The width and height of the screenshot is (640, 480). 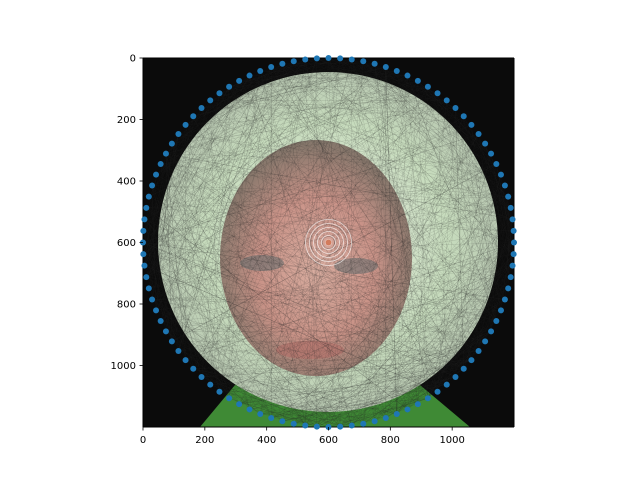 I want to click on y-tick-label: 400, so click(x=126, y=182).